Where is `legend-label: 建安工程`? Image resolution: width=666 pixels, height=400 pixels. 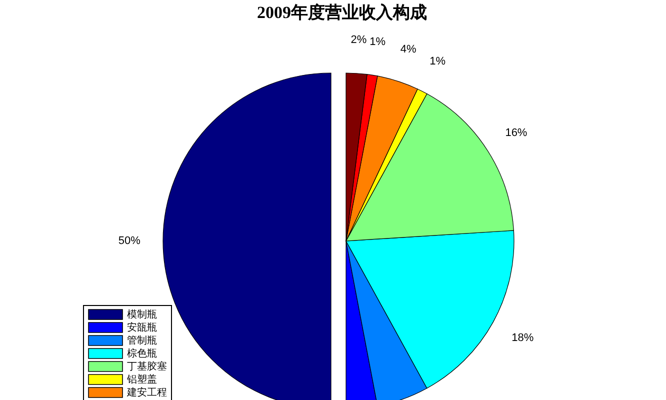 legend-label: 建安工程 is located at coordinates (146, 392).